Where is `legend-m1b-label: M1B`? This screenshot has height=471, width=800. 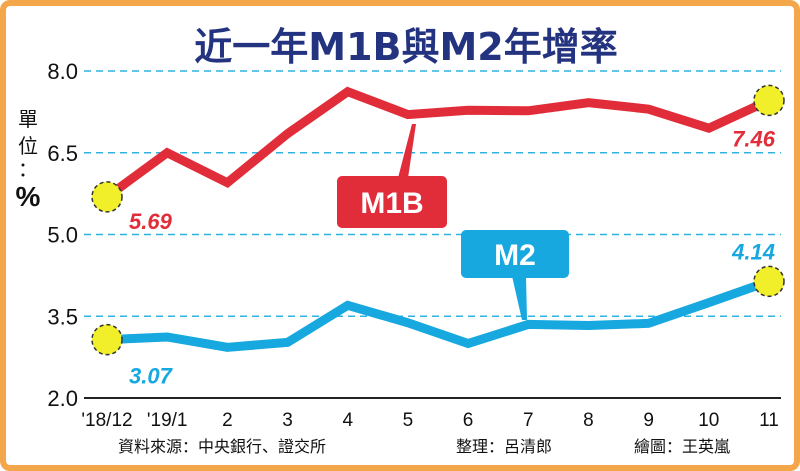 legend-m1b-label: M1B is located at coordinates (391, 203).